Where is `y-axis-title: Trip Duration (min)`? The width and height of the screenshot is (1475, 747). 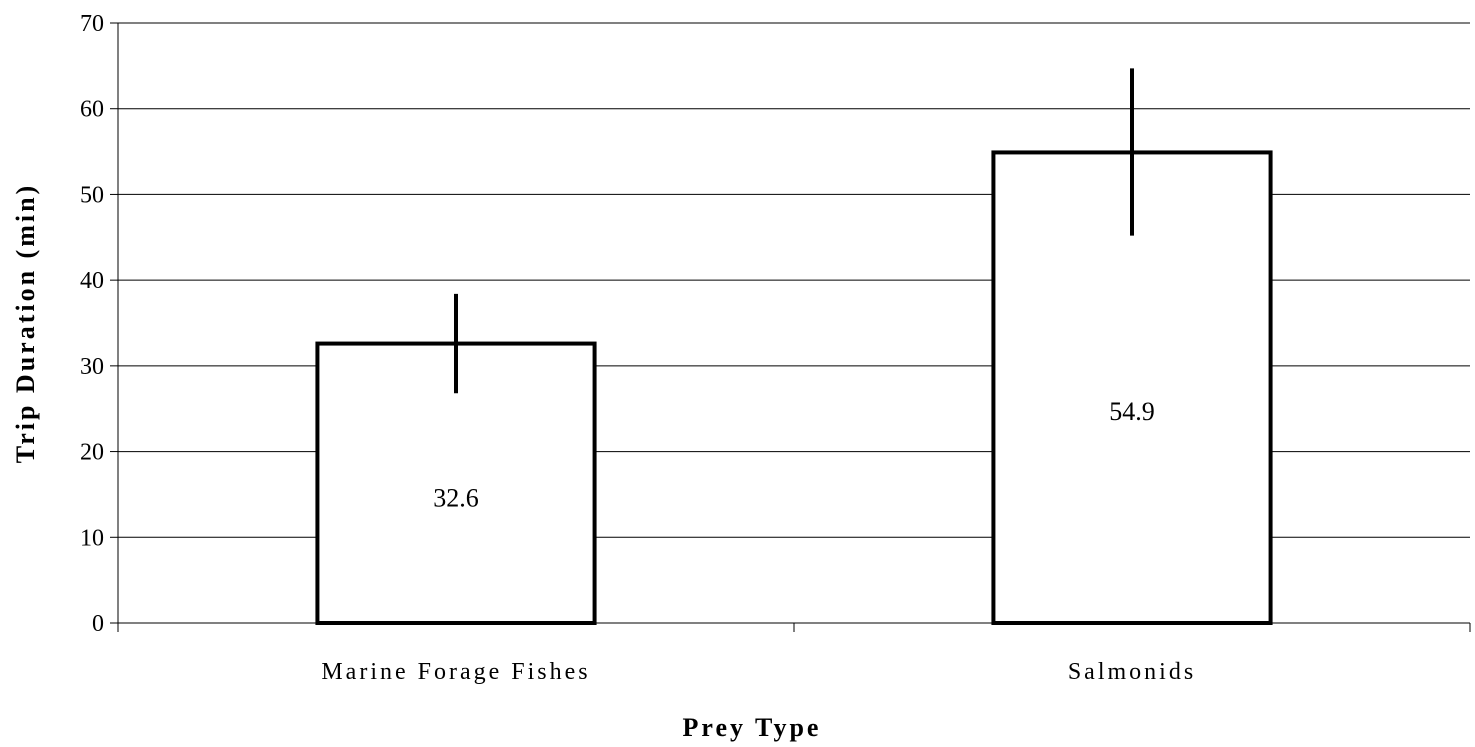
y-axis-title: Trip Duration (min) is located at coordinates (25, 323).